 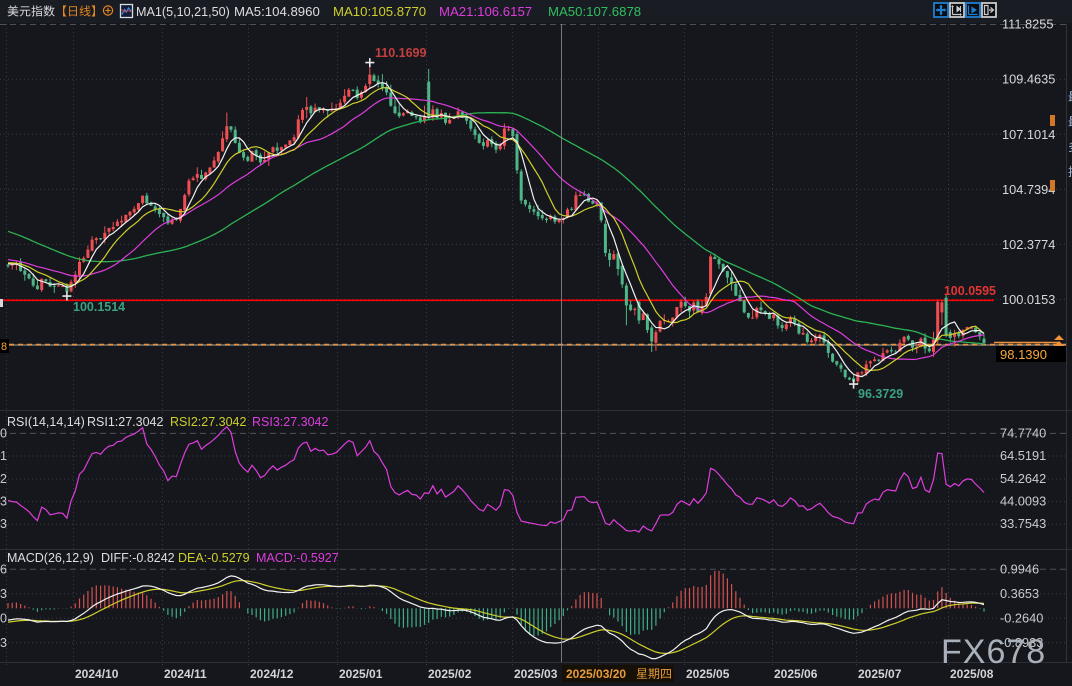 What do you see at coordinates (125, 422) in the screenshot?
I see `svg-text: RSI1:27.3042` at bounding box center [125, 422].